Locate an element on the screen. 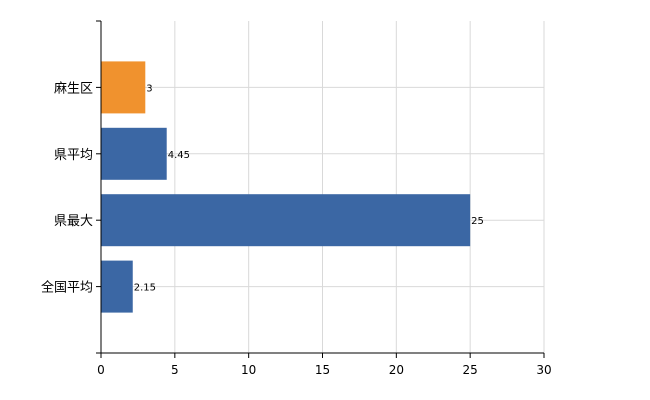 The image size is (650, 400). x-tick-label-10: 10 is located at coordinates (248, 370).